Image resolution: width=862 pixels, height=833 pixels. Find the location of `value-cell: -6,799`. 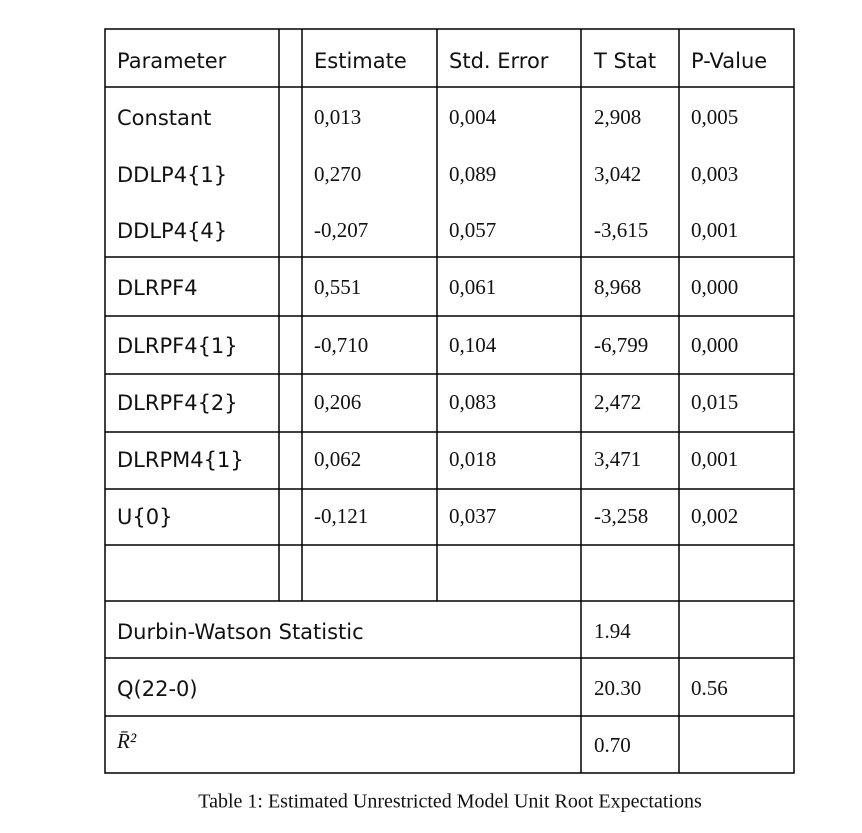

value-cell: -6,799 is located at coordinates (621, 345).